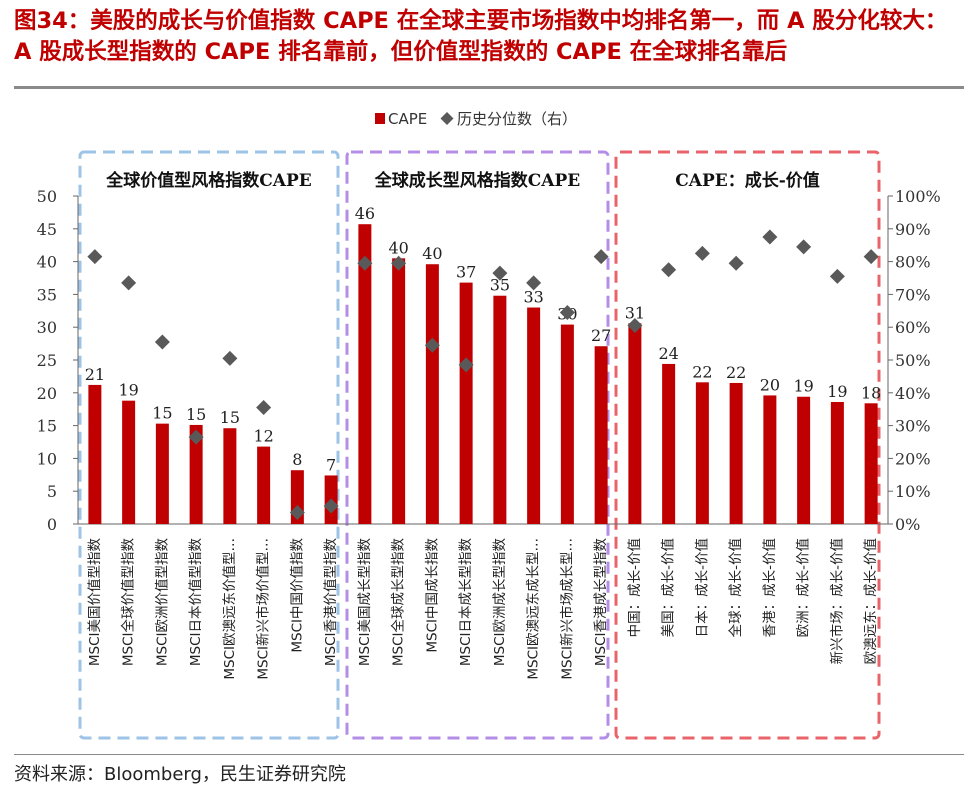  What do you see at coordinates (517, 119) in the screenshot?
I see `legend-marker-label: 历史分位数（右）` at bounding box center [517, 119].